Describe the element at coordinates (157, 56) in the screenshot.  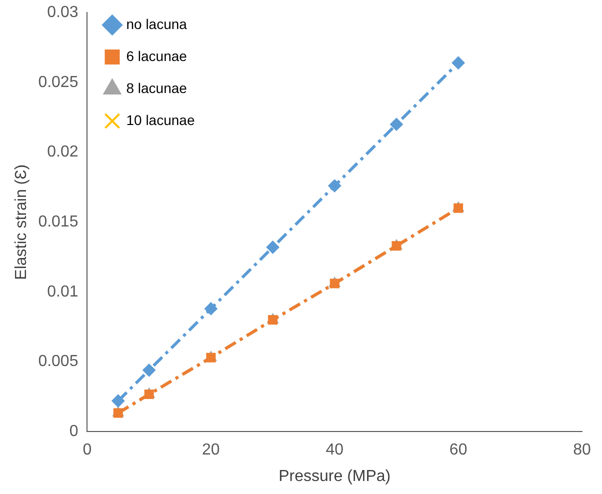
I see `legend-label: 6 lacunae` at that location.